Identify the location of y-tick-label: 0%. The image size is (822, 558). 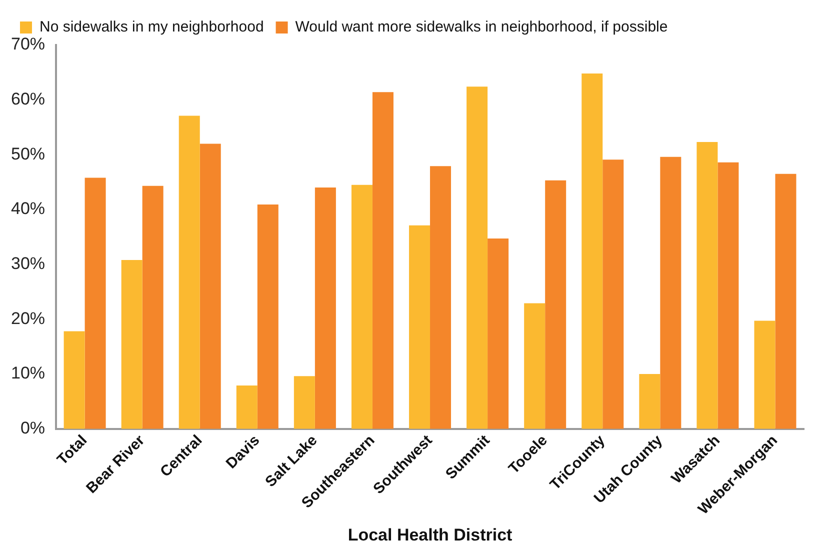
(33, 428).